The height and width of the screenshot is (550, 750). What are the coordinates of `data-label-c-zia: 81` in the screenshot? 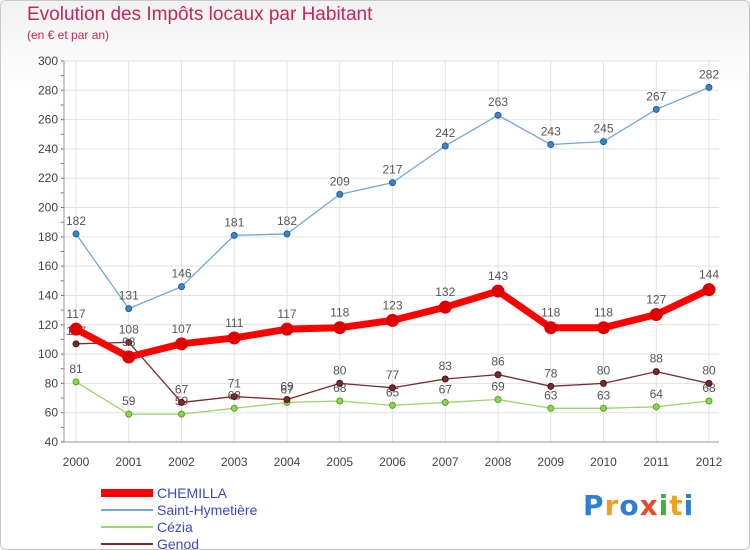 It's located at (76, 369).